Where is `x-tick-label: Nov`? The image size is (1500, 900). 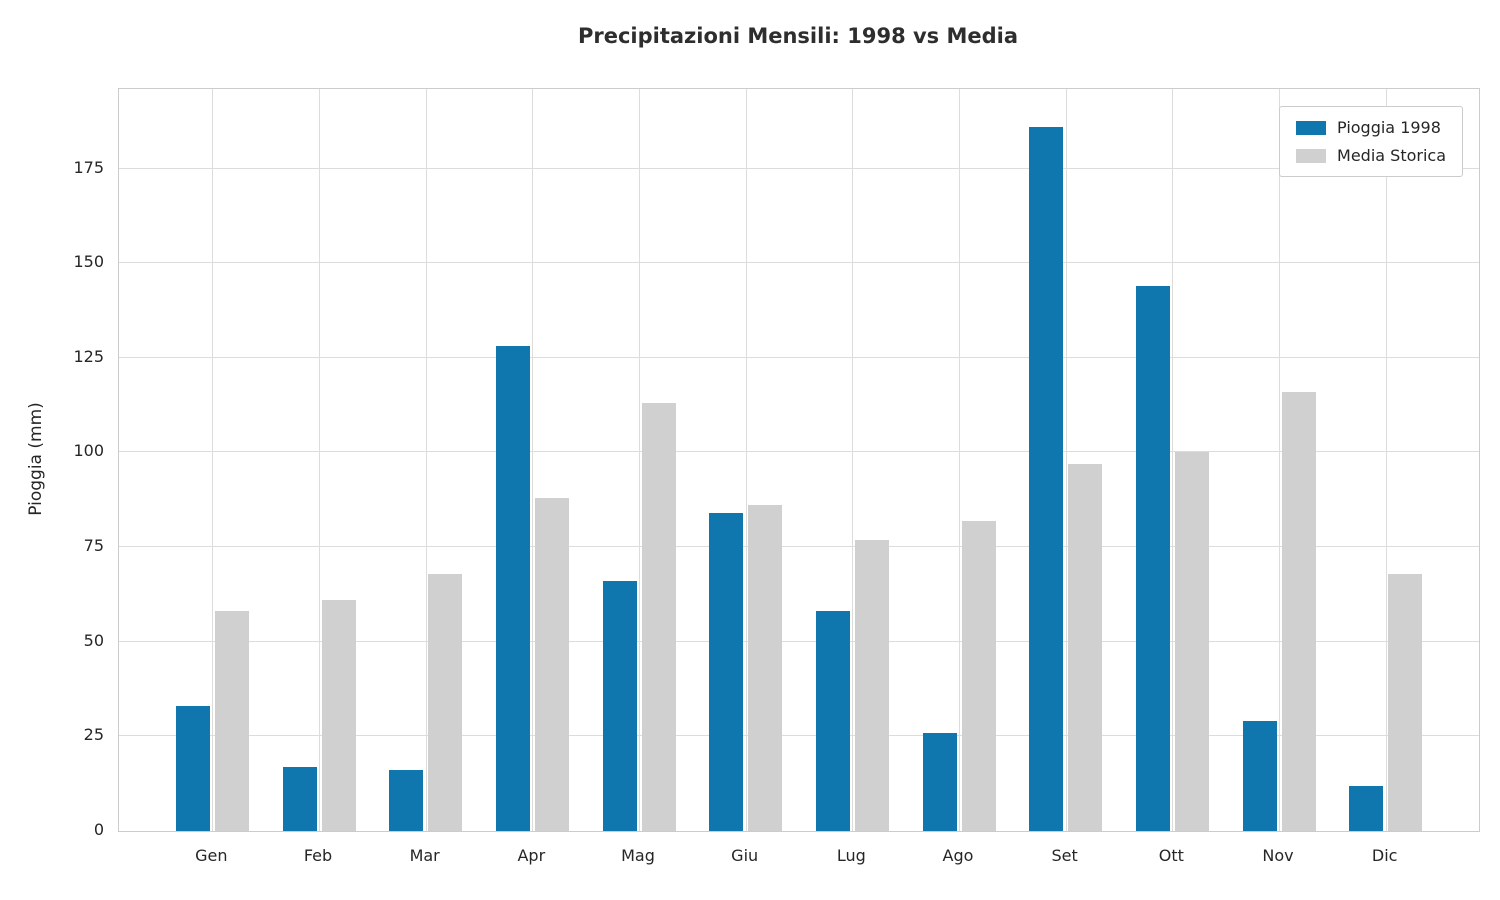
x-tick-label: Nov is located at coordinates (1278, 855).